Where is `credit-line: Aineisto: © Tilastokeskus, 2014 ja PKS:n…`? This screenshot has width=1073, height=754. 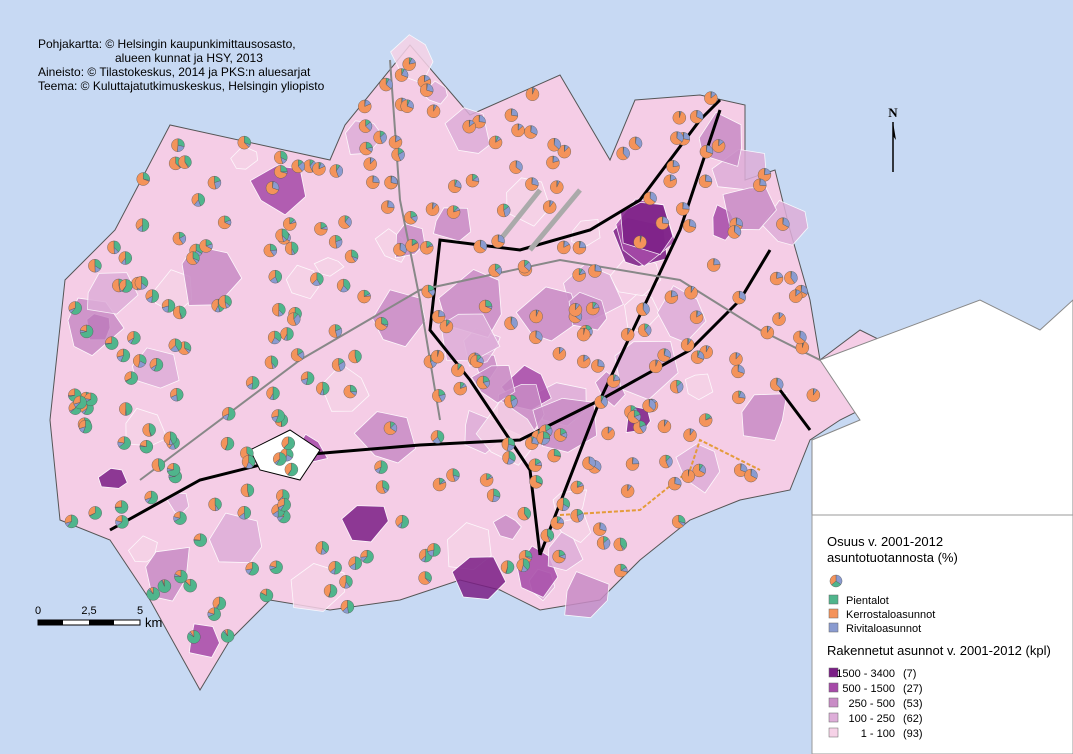
credit-line: Aineisto: © Tilastokeskus, 2014 ja PKS:n… is located at coordinates (174, 72).